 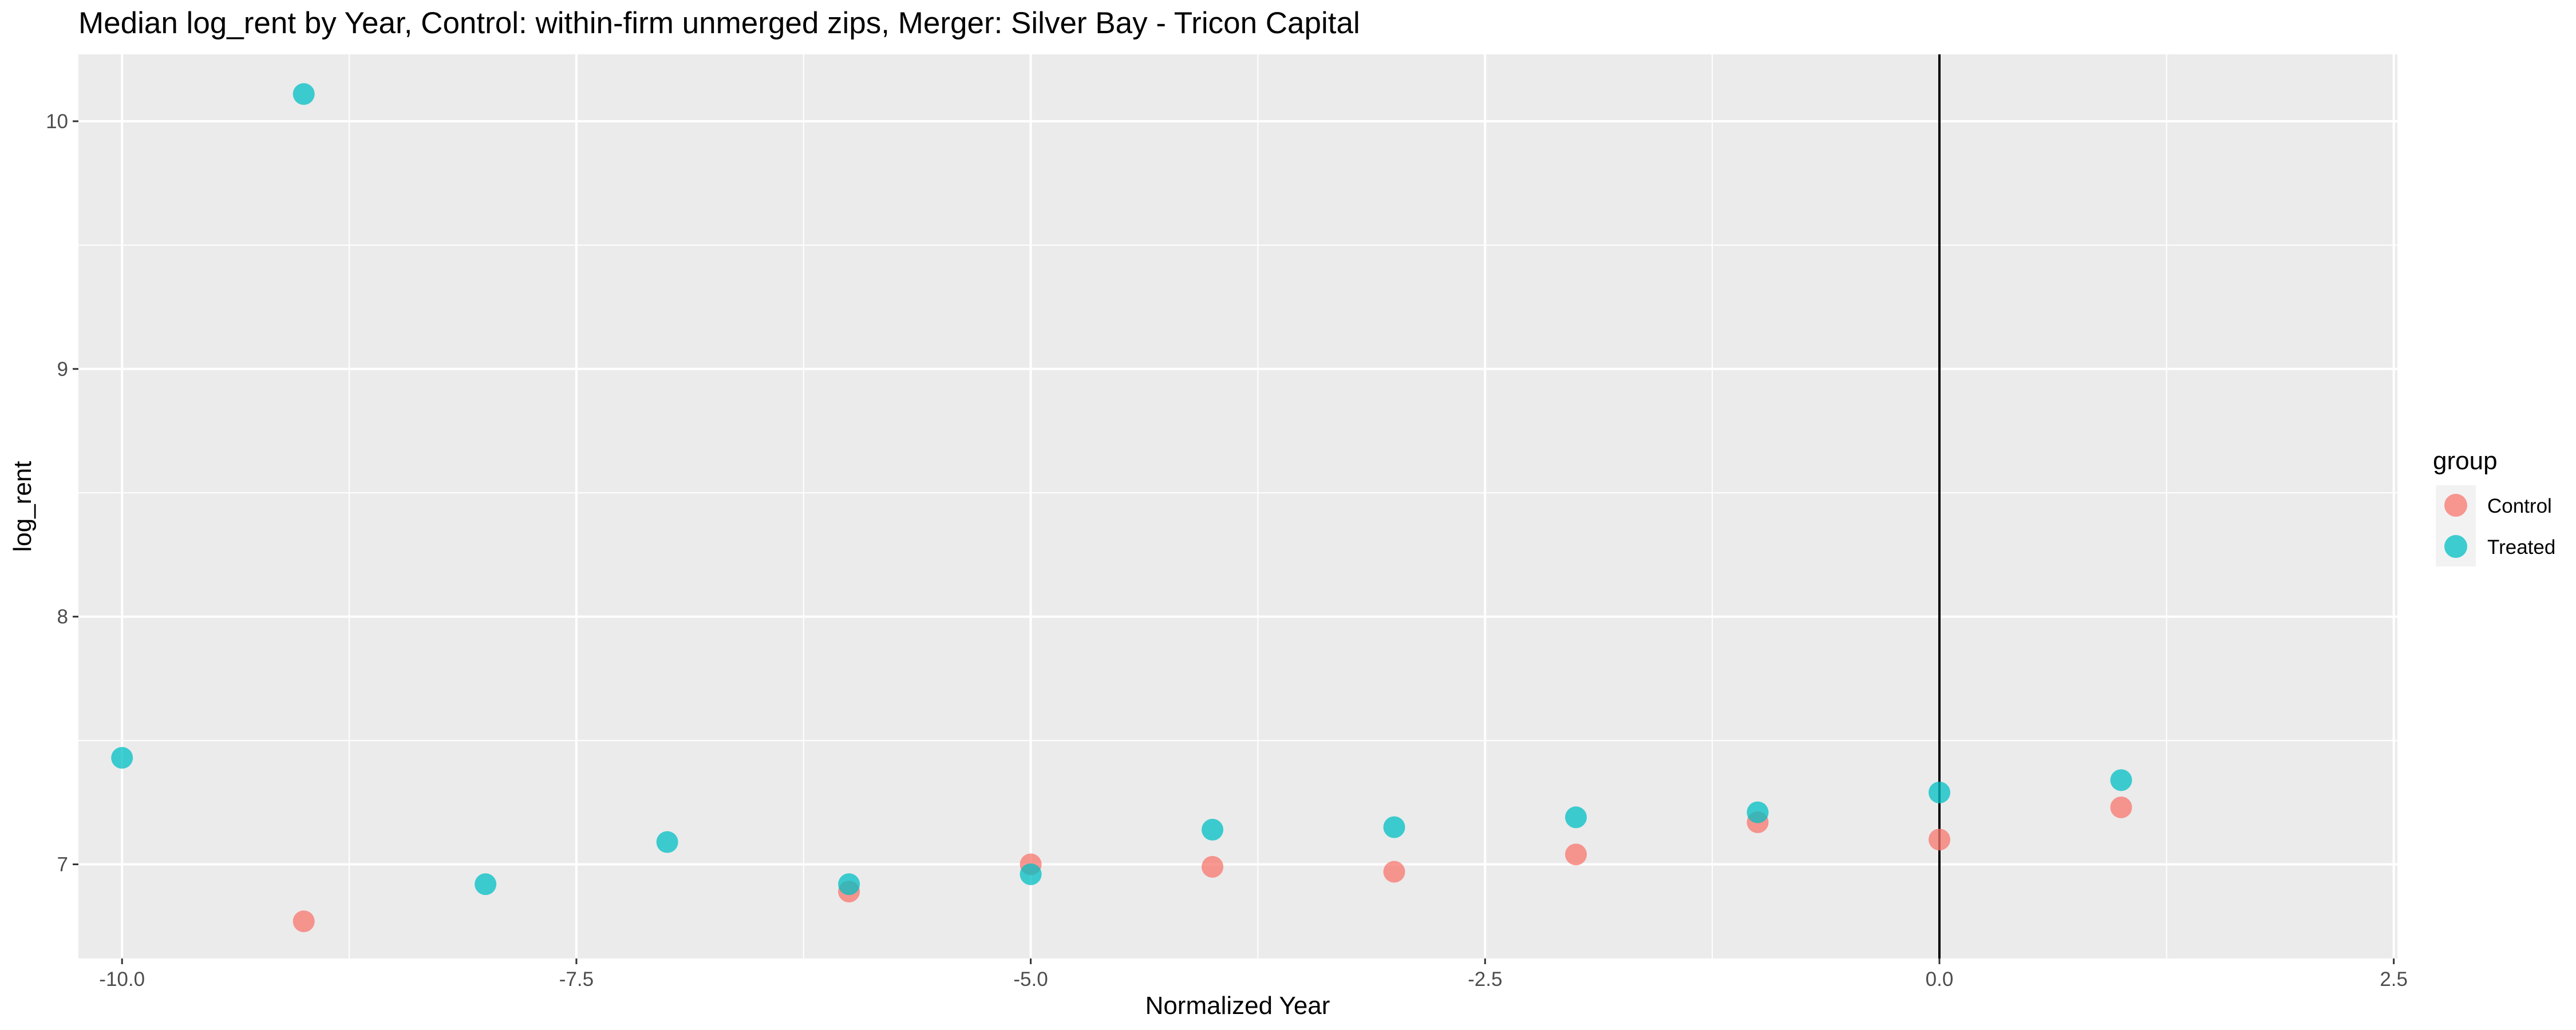 What do you see at coordinates (1030, 979) in the screenshot?
I see `x-tick-label: -5.0` at bounding box center [1030, 979].